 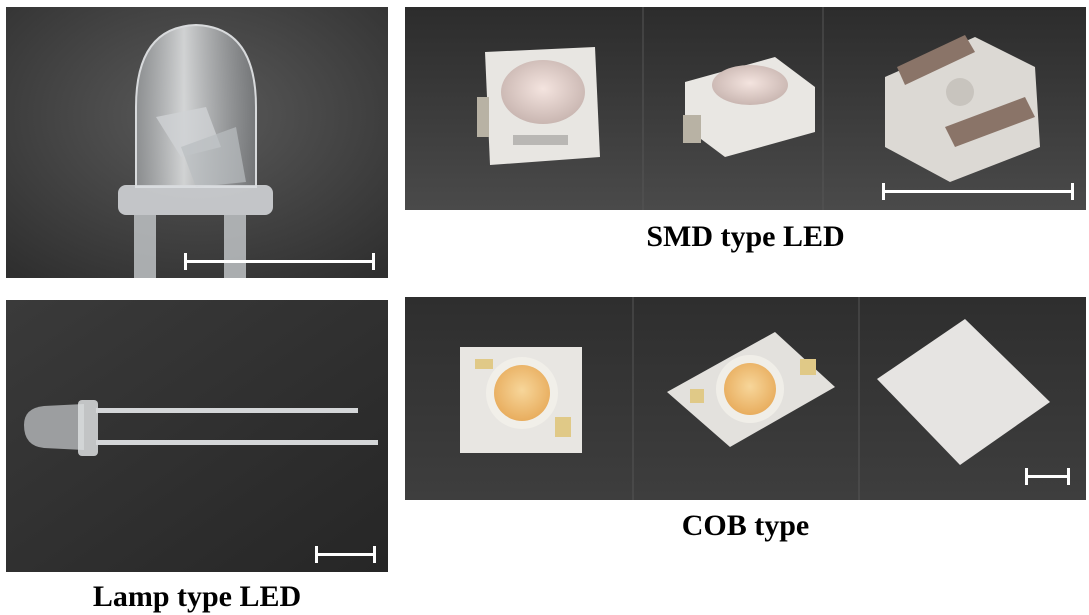 I want to click on smd-caption: SMD type LED, so click(x=745, y=236).